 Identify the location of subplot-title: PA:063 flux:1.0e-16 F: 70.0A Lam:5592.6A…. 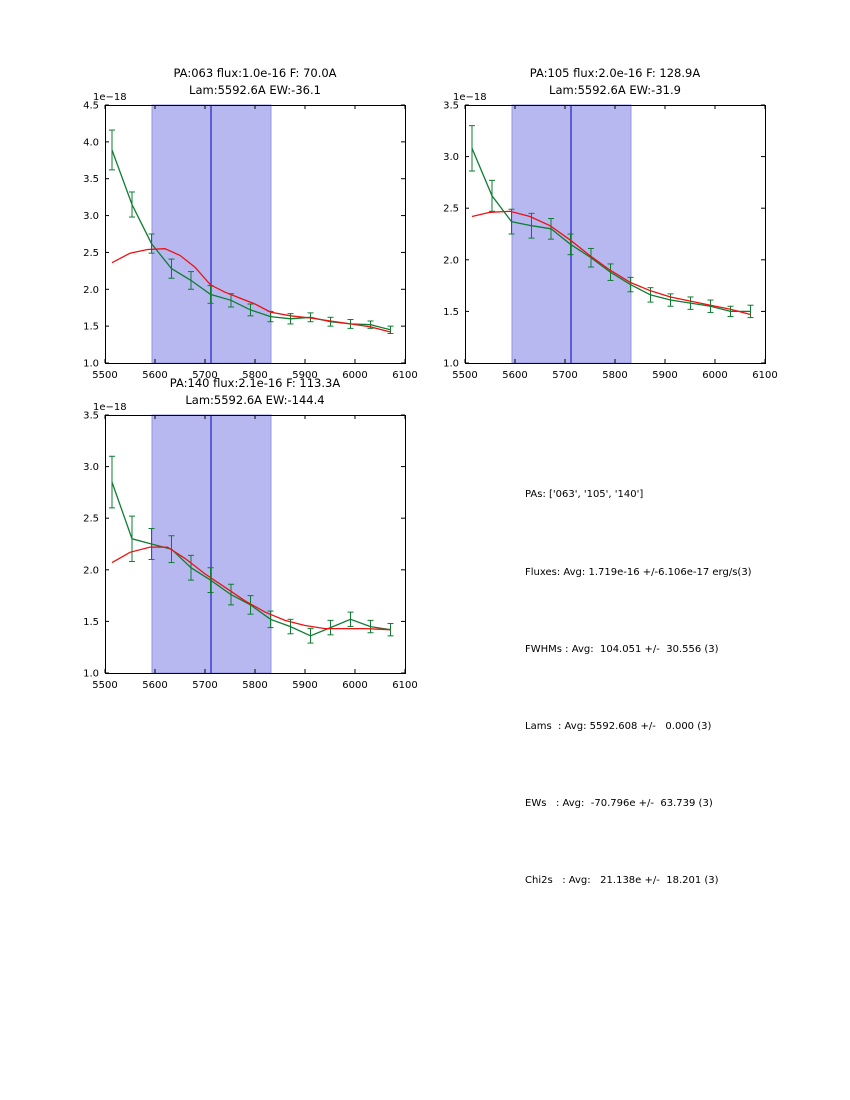
(255, 82).